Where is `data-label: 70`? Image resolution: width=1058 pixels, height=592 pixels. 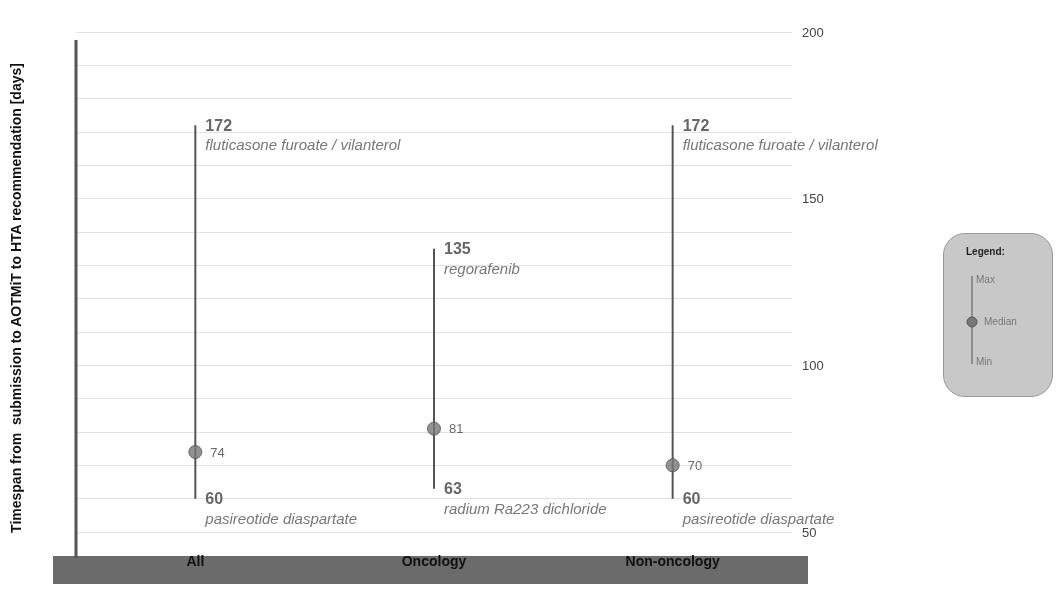 data-label: 70 is located at coordinates (695, 465).